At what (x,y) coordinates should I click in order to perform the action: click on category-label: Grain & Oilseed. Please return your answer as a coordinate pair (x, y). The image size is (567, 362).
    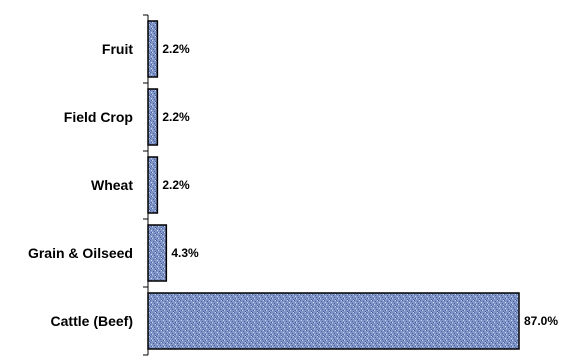
    Looking at the image, I should click on (80, 253).